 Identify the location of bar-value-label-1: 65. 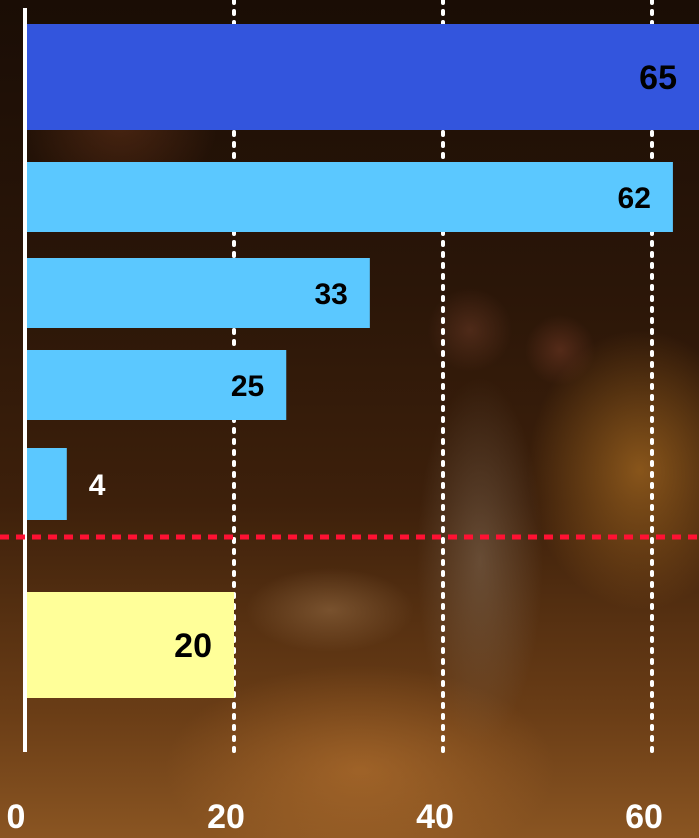
(658, 78).